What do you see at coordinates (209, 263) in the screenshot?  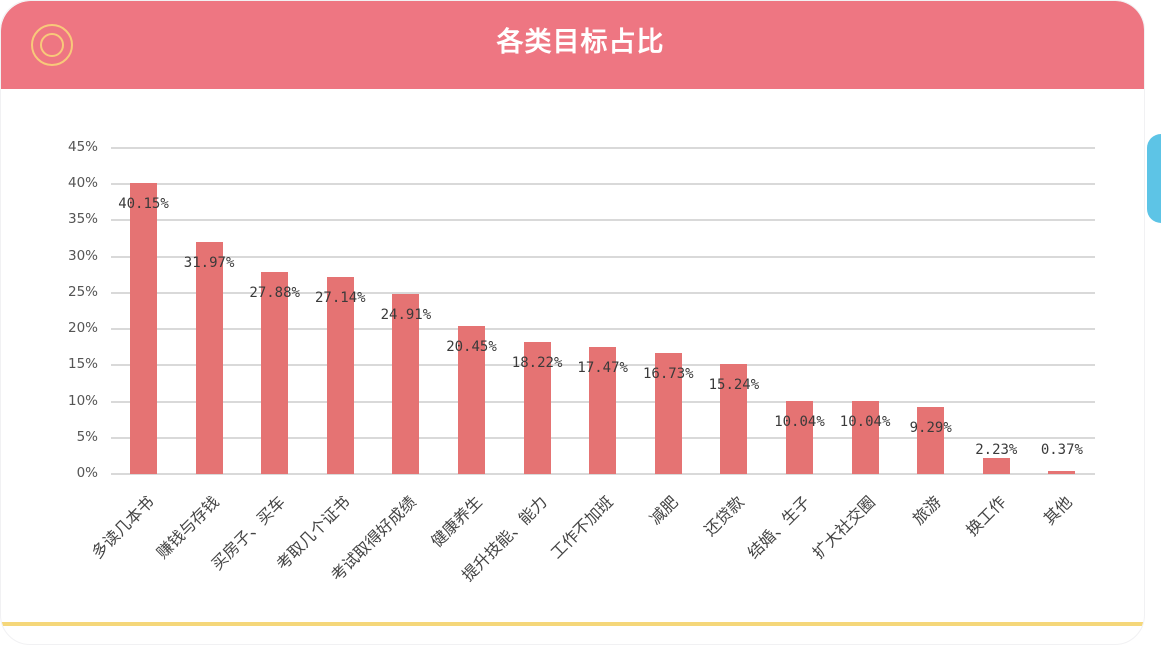 I see `bar-value-label: 31.97%` at bounding box center [209, 263].